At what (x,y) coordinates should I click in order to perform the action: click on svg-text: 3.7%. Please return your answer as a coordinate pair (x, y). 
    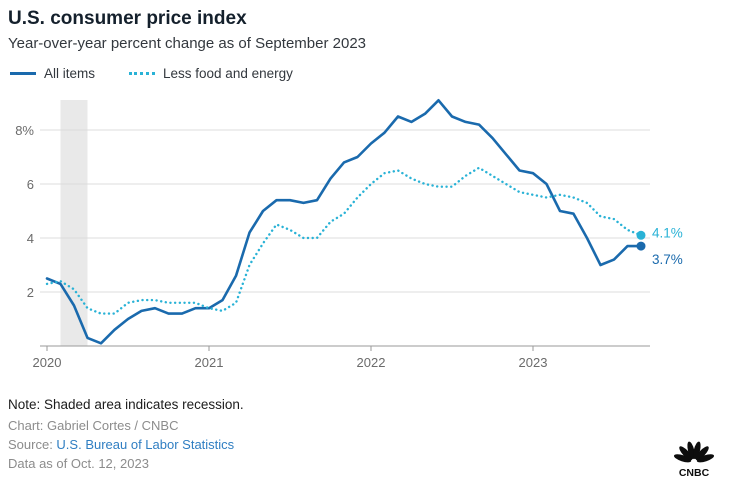
    Looking at the image, I should click on (667, 259).